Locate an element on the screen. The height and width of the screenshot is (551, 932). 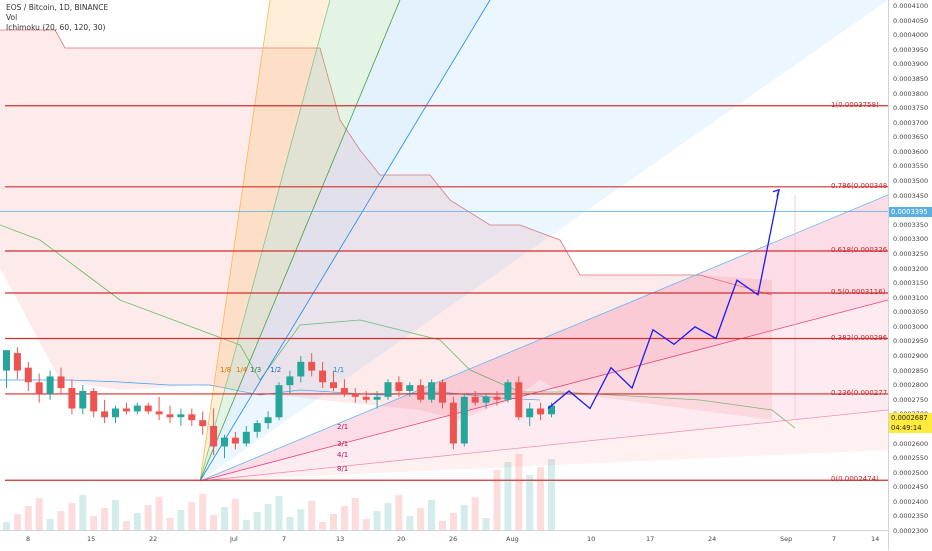
price-tick-23: 0.0002950 is located at coordinates (911, 341).